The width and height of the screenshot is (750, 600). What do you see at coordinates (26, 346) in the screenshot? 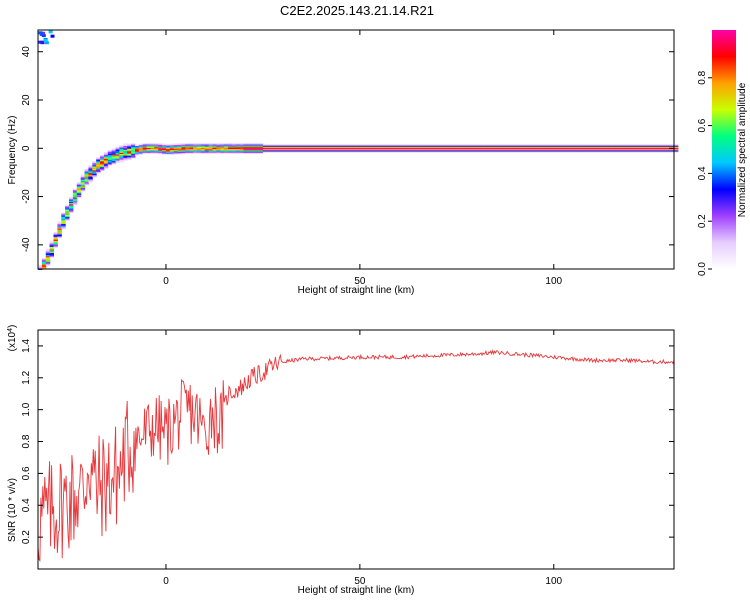
I see `y-tick-label: 1.4` at bounding box center [26, 346].